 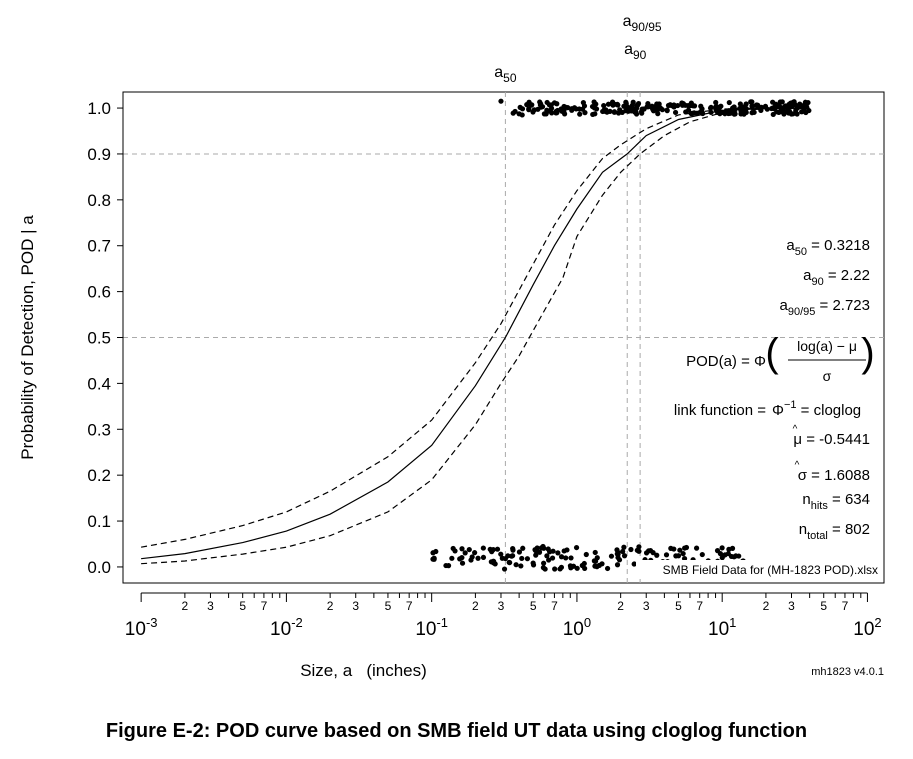 What do you see at coordinates (759, 569) in the screenshot?
I see `data-file-label-bg` at bounding box center [759, 569].